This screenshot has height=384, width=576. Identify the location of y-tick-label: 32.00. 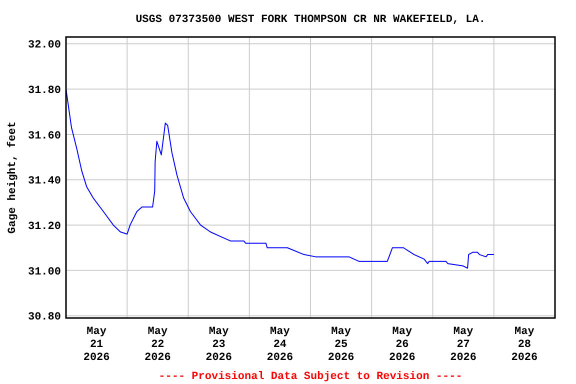
(44, 46).